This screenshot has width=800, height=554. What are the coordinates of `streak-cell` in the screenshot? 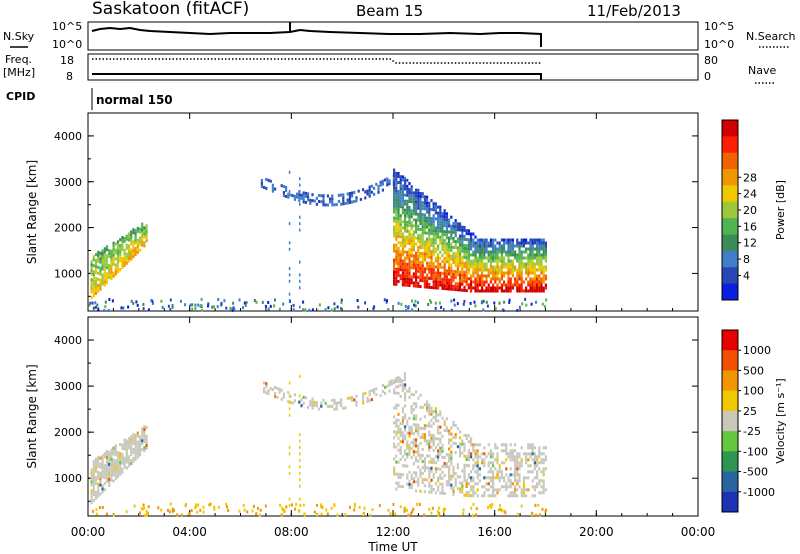 It's located at (300, 224).